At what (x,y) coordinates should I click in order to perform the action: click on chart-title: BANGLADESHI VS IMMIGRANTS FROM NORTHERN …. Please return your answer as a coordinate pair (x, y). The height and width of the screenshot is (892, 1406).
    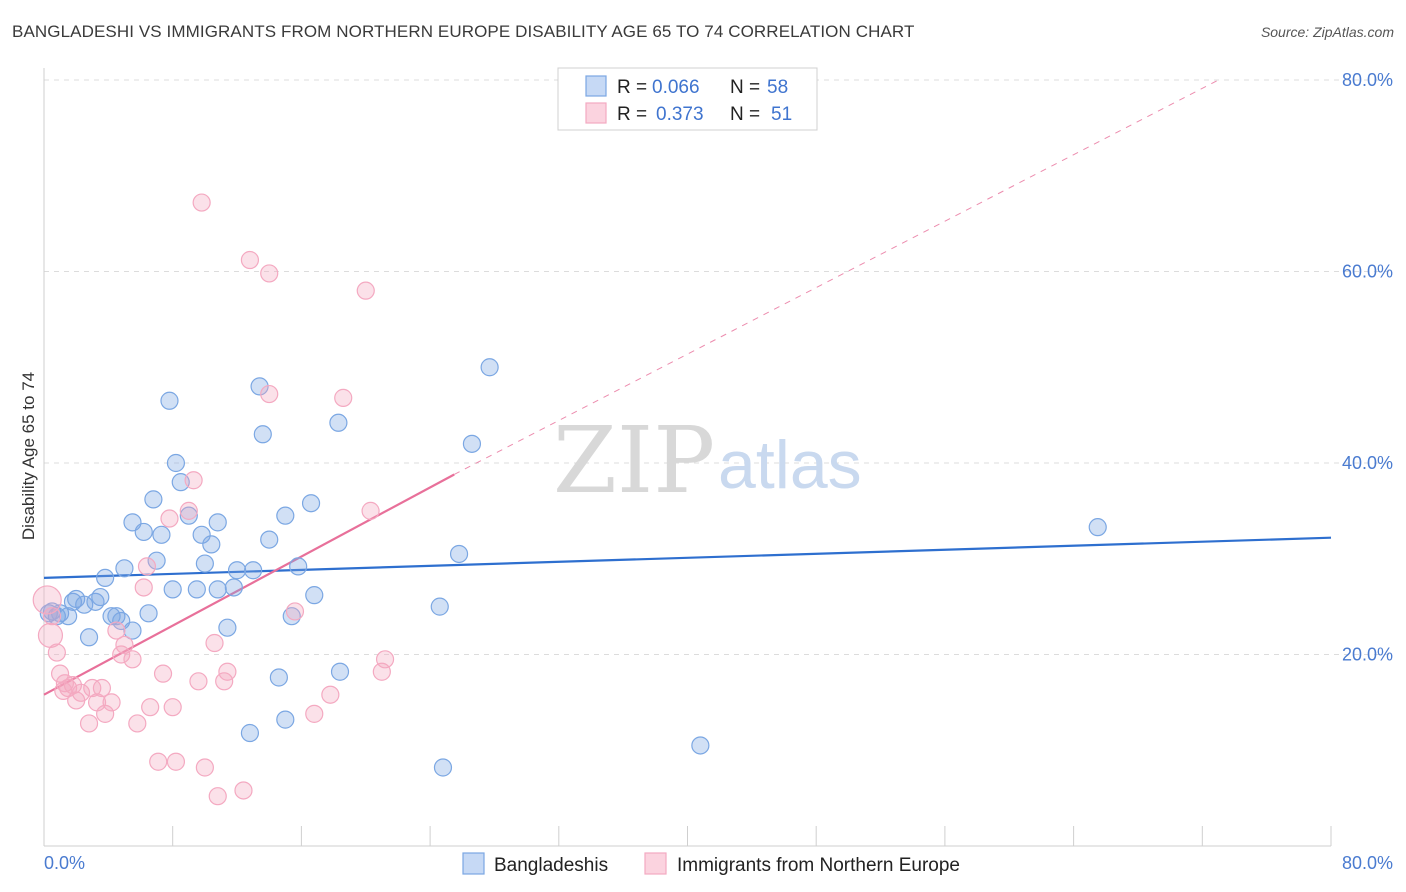
    Looking at the image, I should click on (463, 31).